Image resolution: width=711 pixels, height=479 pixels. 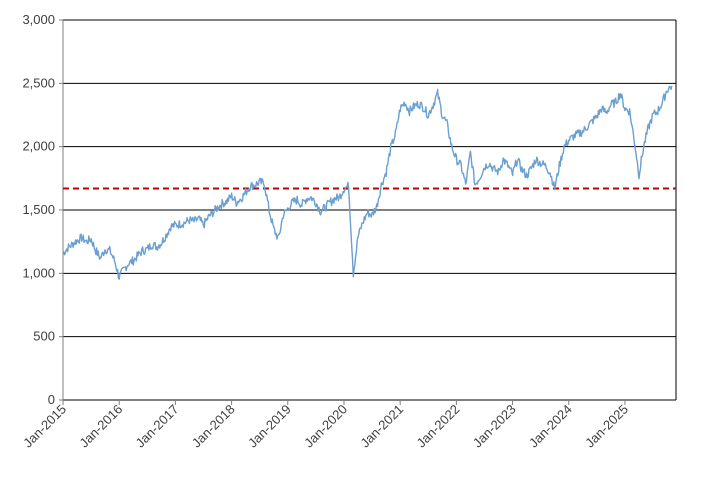 I want to click on y-tick-label: 1,500, so click(x=38, y=209).